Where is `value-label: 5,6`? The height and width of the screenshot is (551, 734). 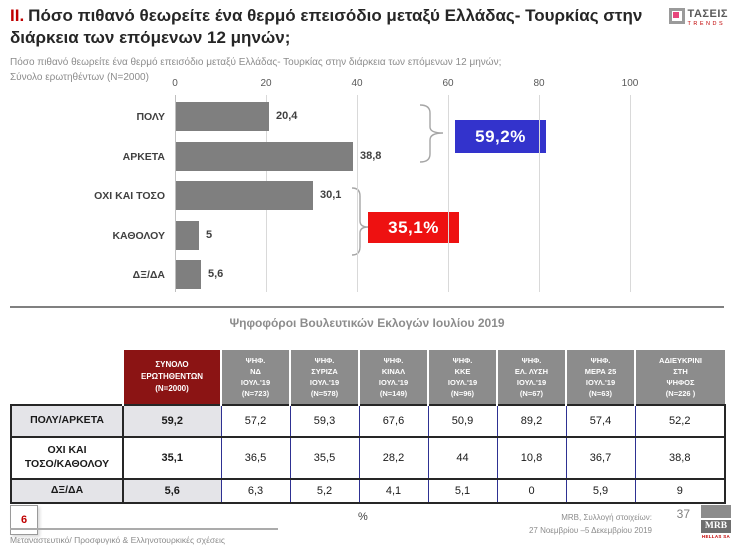
value-label: 5,6 is located at coordinates (216, 274).